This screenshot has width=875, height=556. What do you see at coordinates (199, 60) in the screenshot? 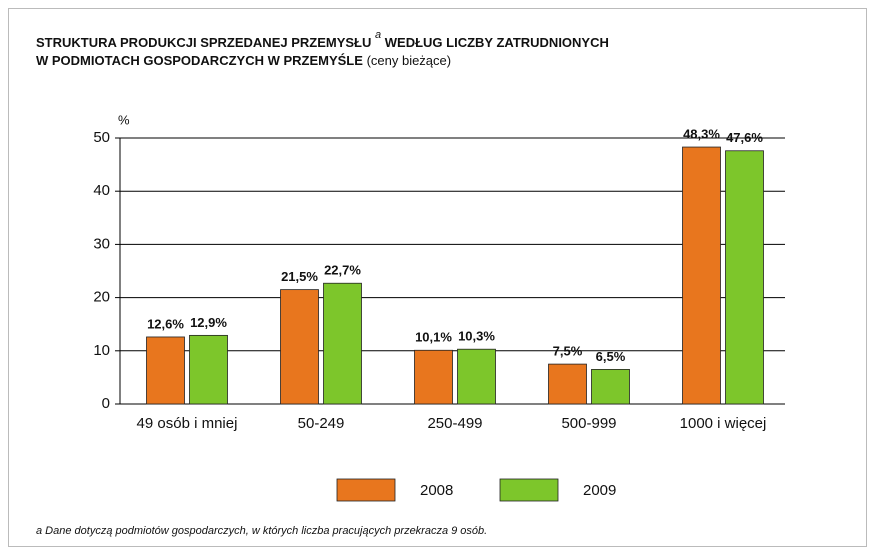
I see `title-part: W PODMIOTACH GOSPODARCZYCH W PRZEMYŚLE` at bounding box center [199, 60].